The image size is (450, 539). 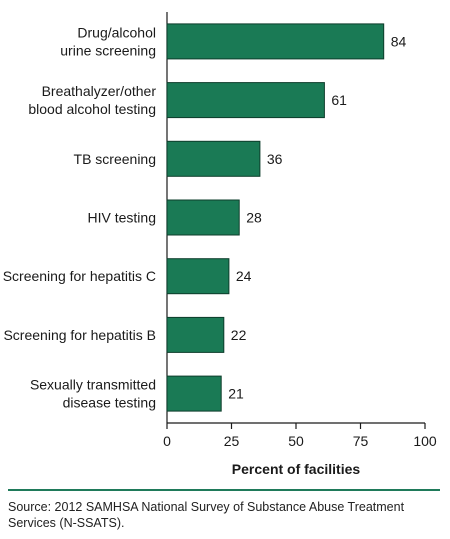 I want to click on category-label: Screening for hepatitis B, so click(x=79, y=335).